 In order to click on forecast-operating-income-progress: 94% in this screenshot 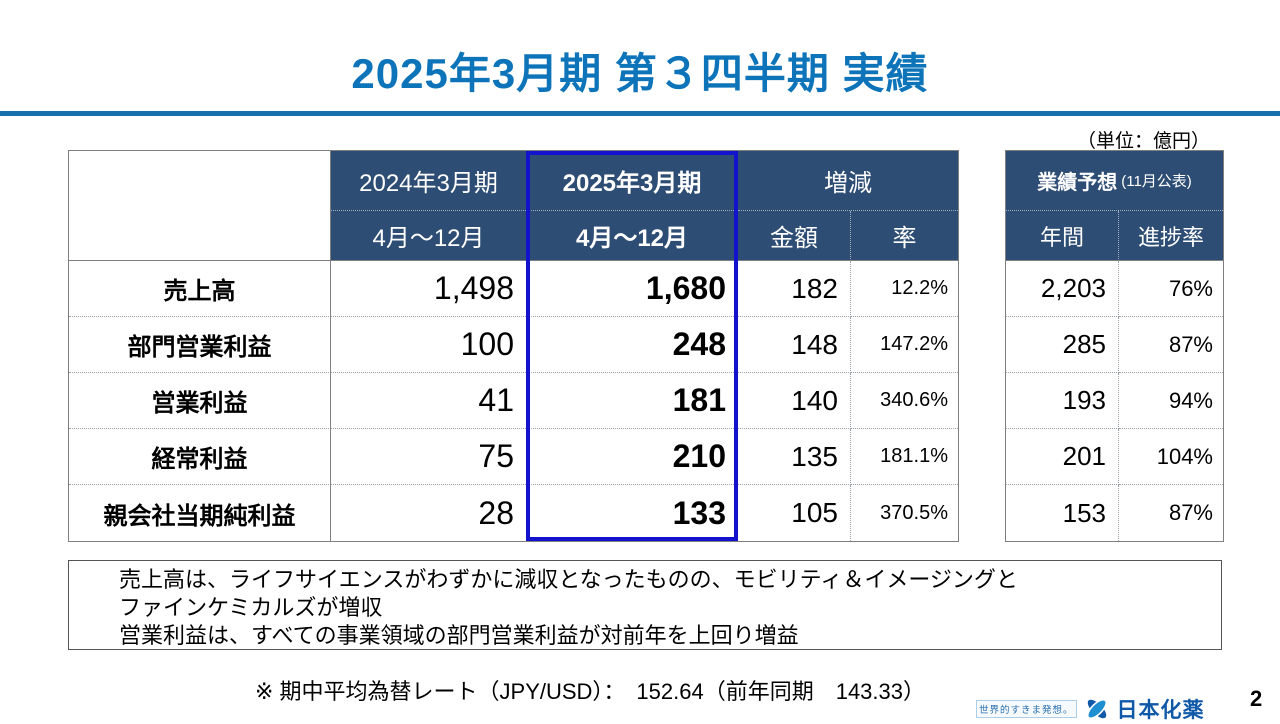, I will do `click(1171, 401)`.